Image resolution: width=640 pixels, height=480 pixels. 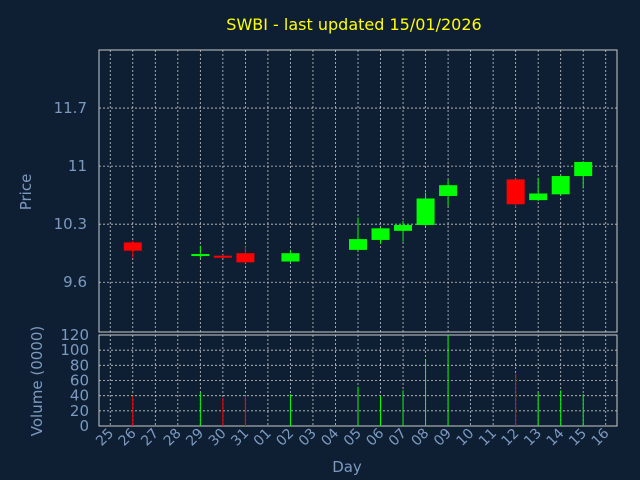 I want to click on x-tick-label: 08, so click(x=420, y=438).